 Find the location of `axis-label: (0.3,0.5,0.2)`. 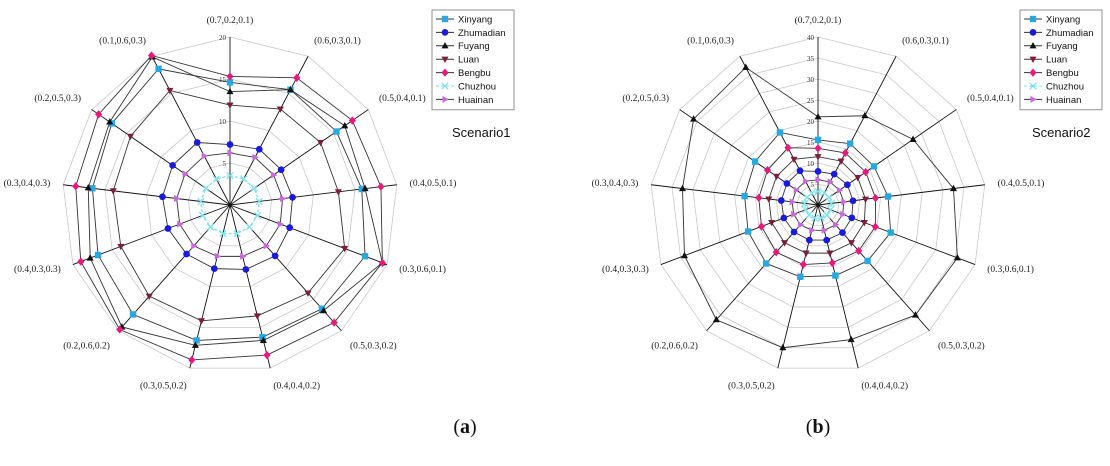

axis-label: (0.3,0.5,0.2) is located at coordinates (751, 386).